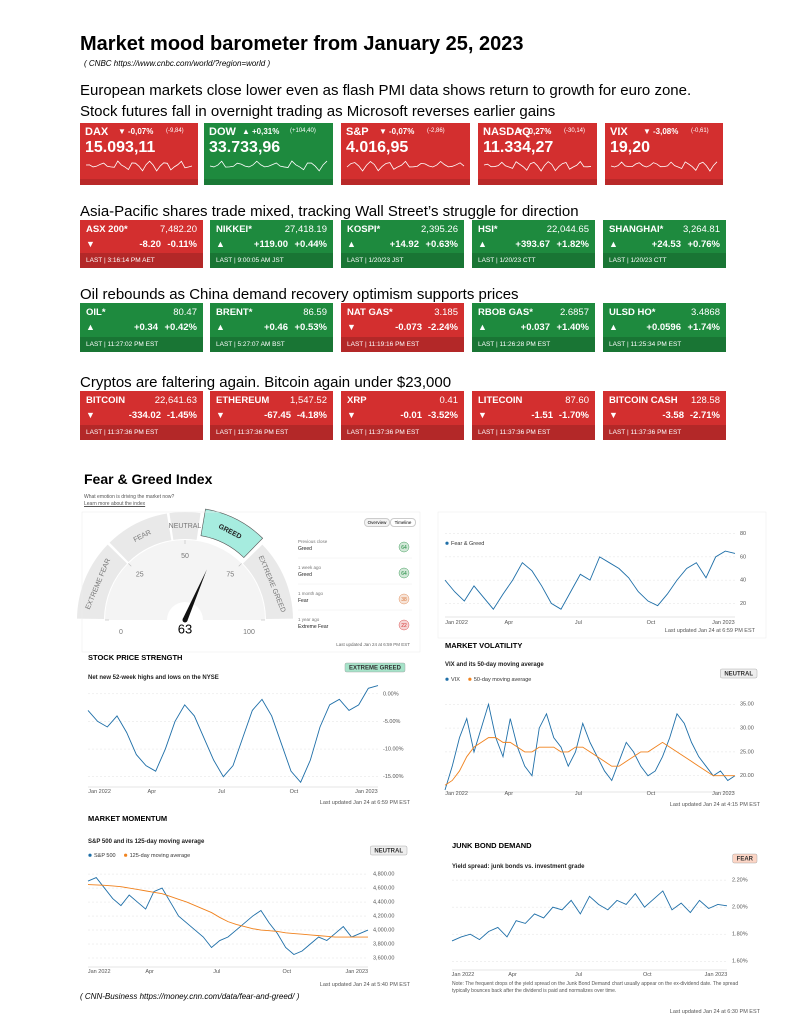 This screenshot has height=1024, width=809. I want to click on tile-time: LAST | 11:37:36 PM EST, so click(122, 432).